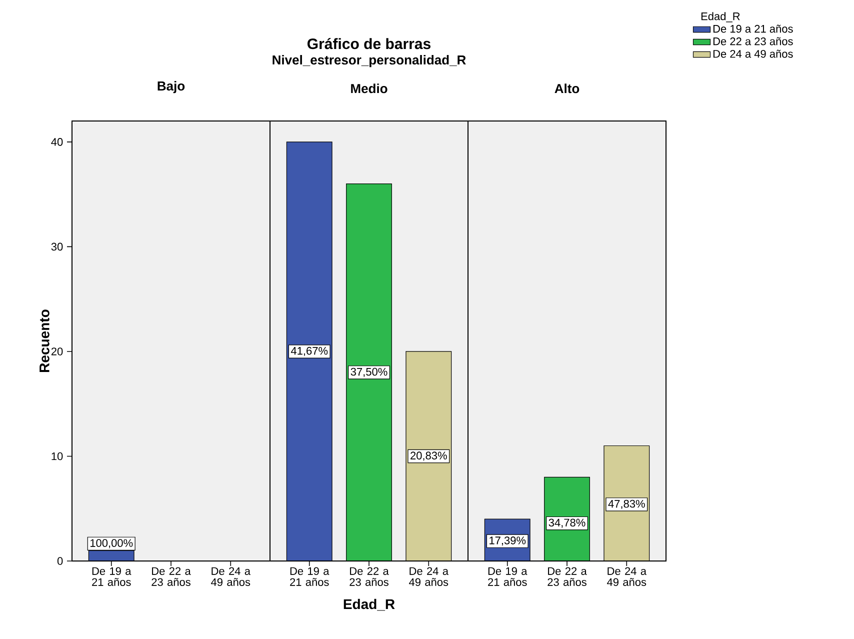  Describe the element at coordinates (57, 246) in the screenshot. I see `y-tick-label: 30` at that location.